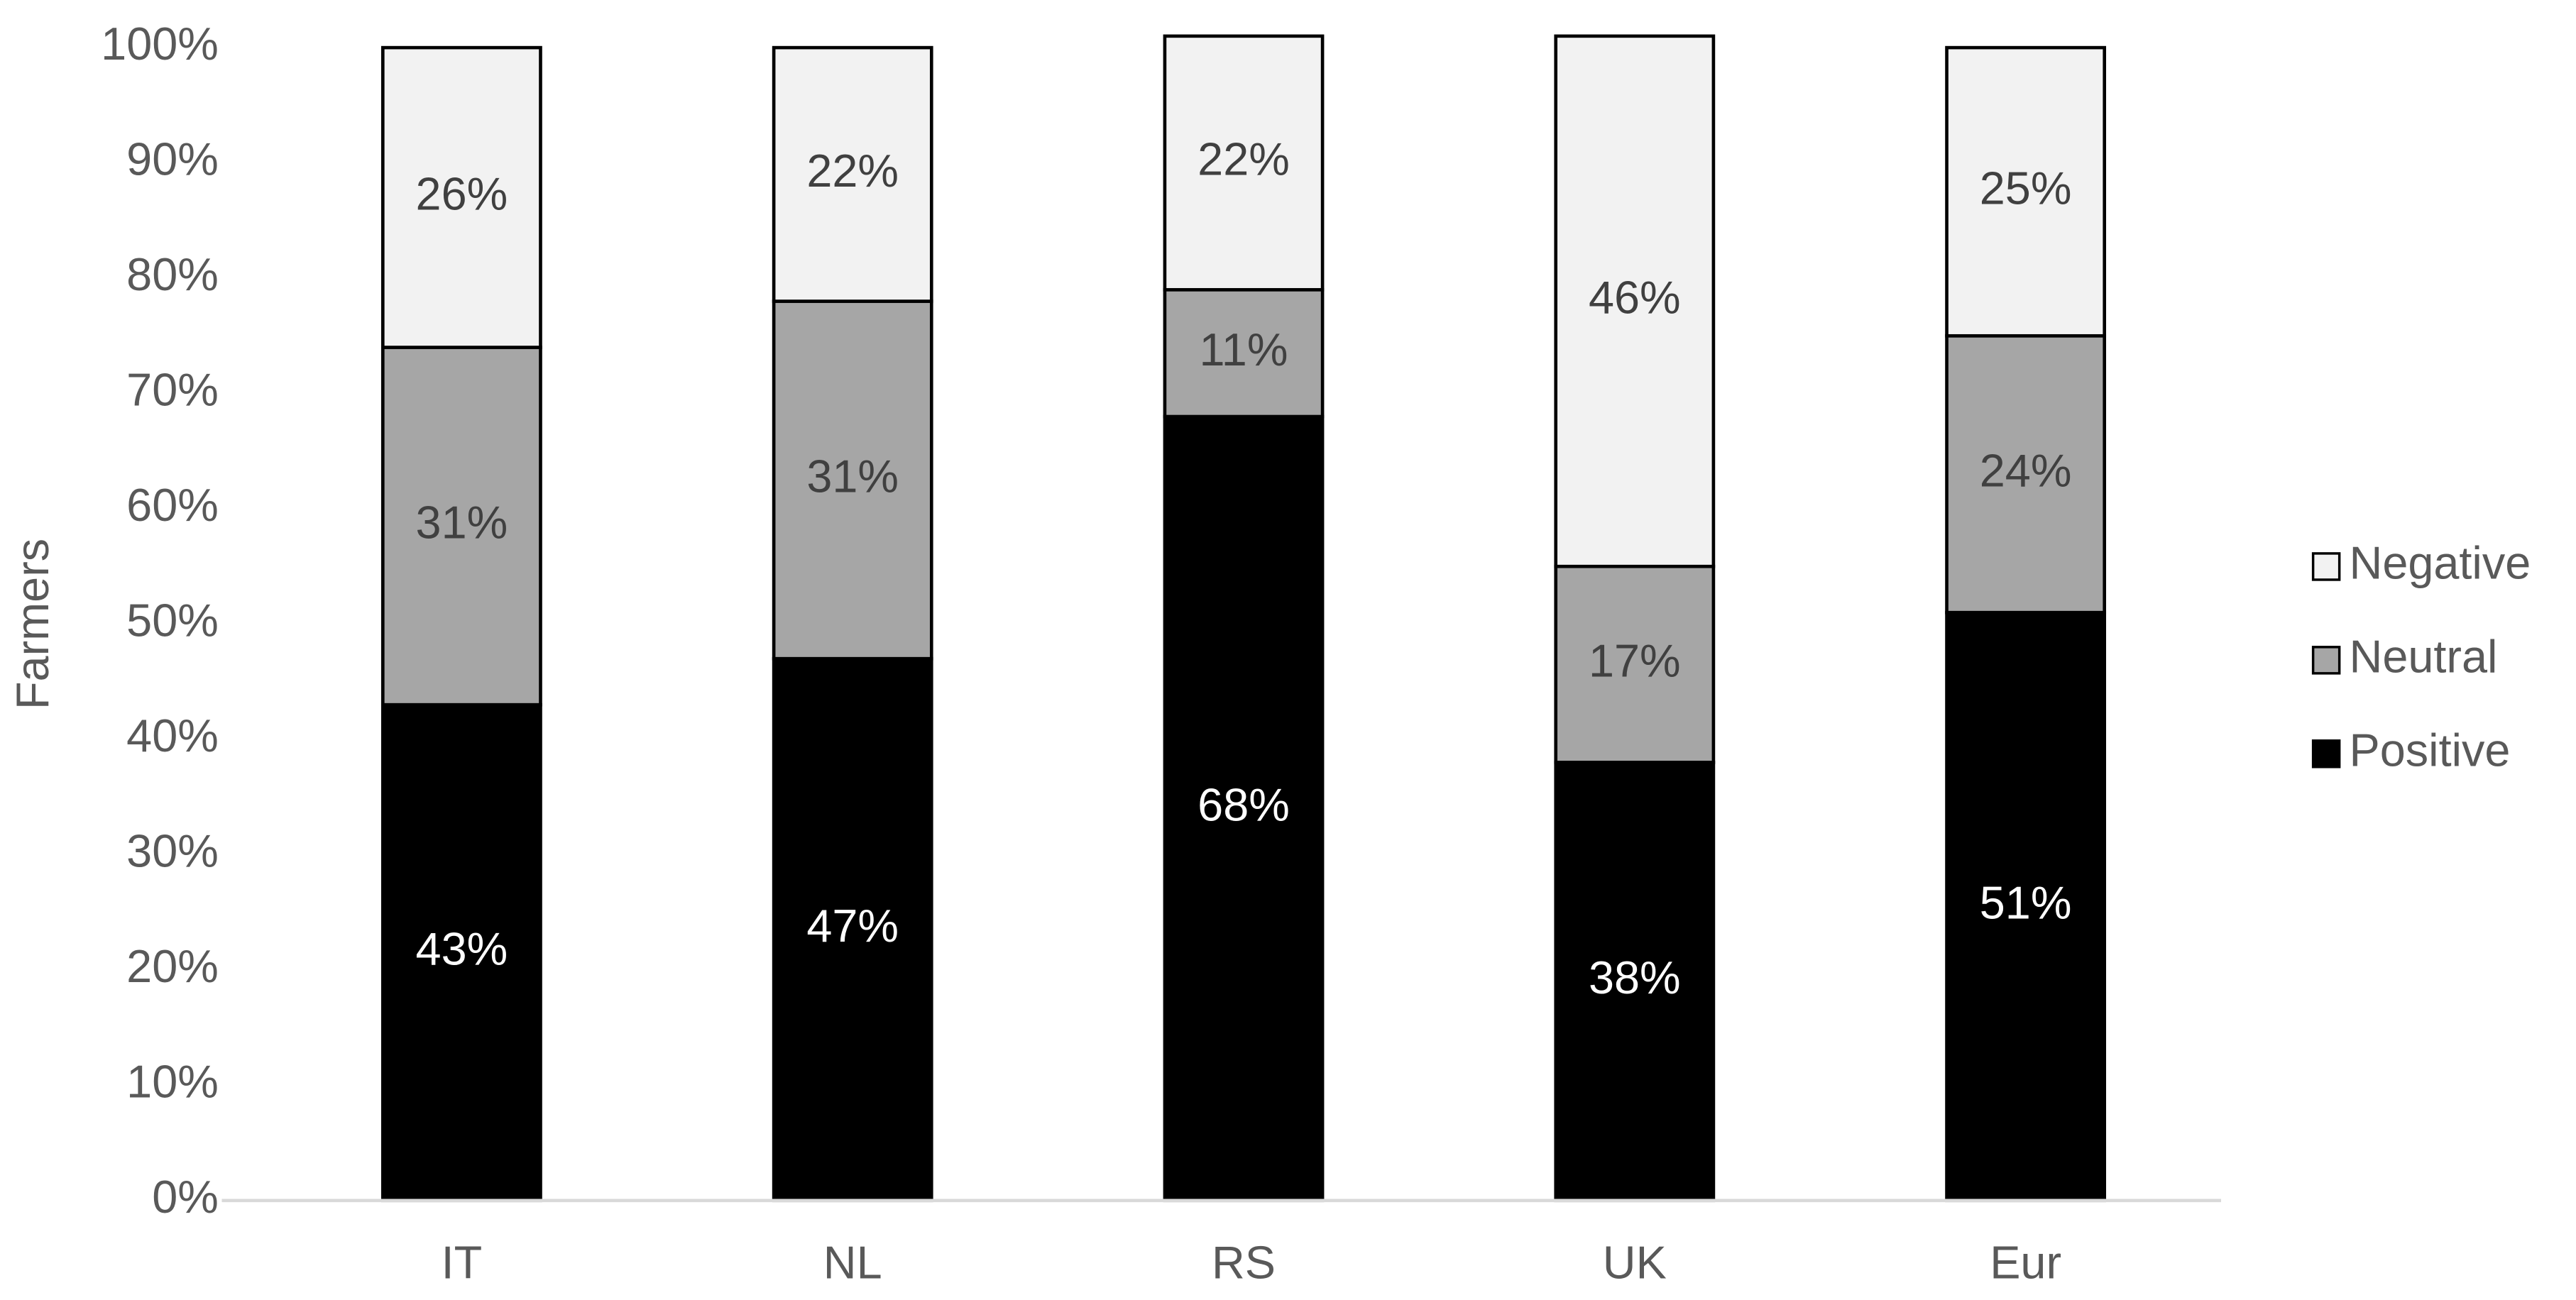  I want to click on value-label: 26%, so click(462, 193).